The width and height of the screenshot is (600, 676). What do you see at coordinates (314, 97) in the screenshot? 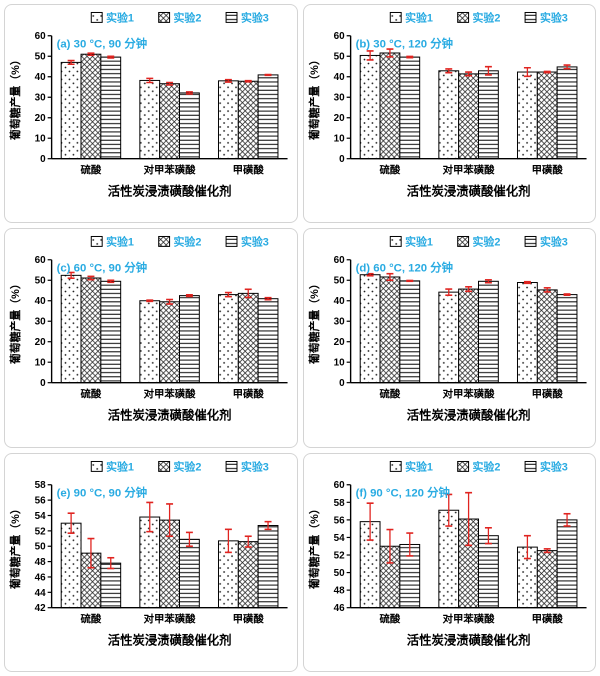
I see `y-axis-title: 葡萄糖产量（%）` at bounding box center [314, 97].